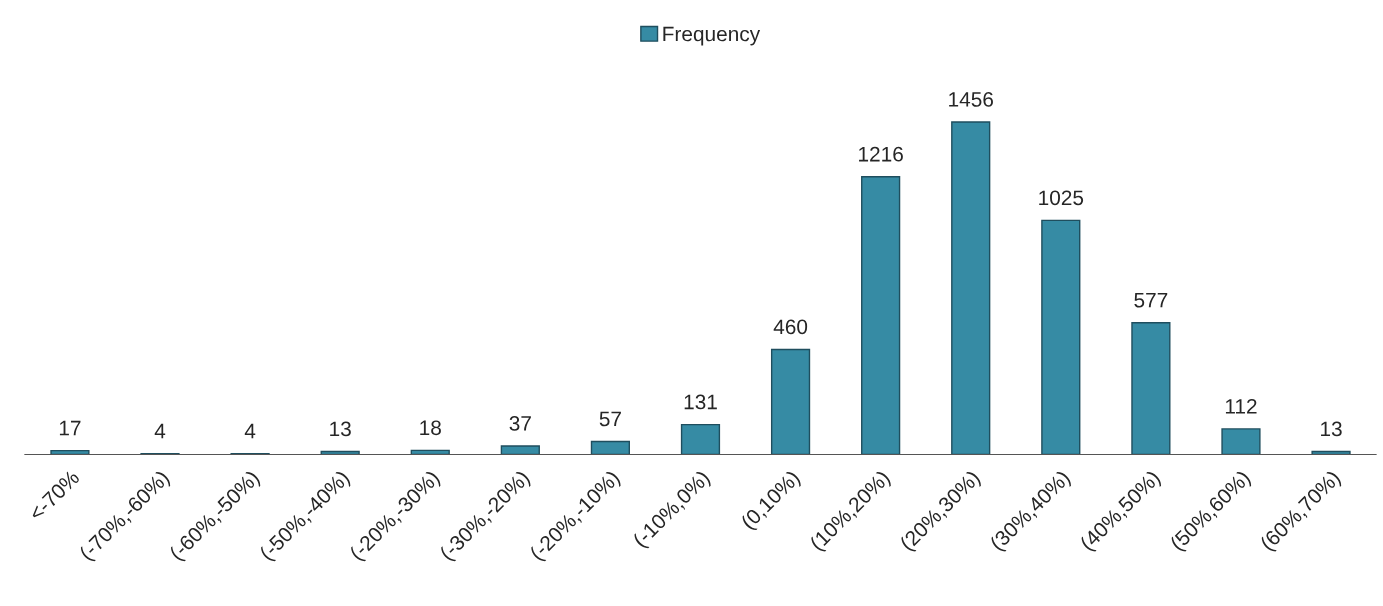  I want to click on data-label: 17, so click(70, 428).